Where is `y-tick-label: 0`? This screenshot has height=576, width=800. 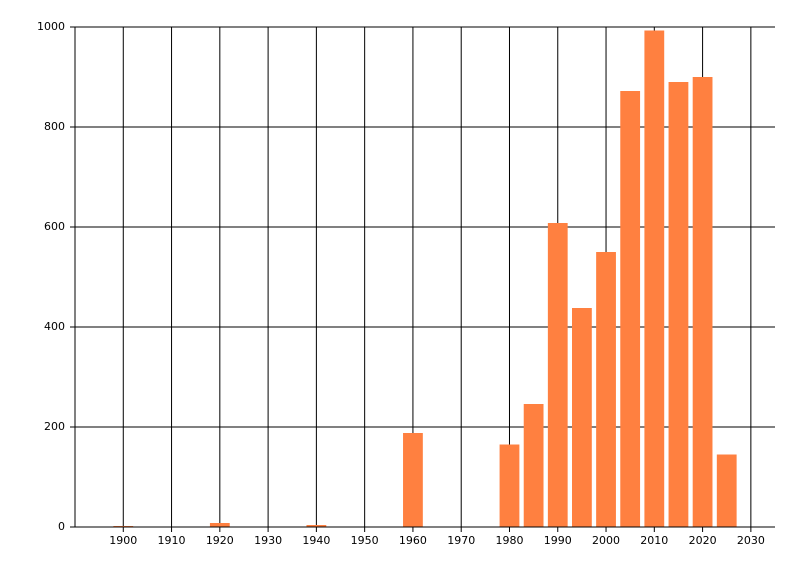
y-tick-label: 0 is located at coordinates (61, 526).